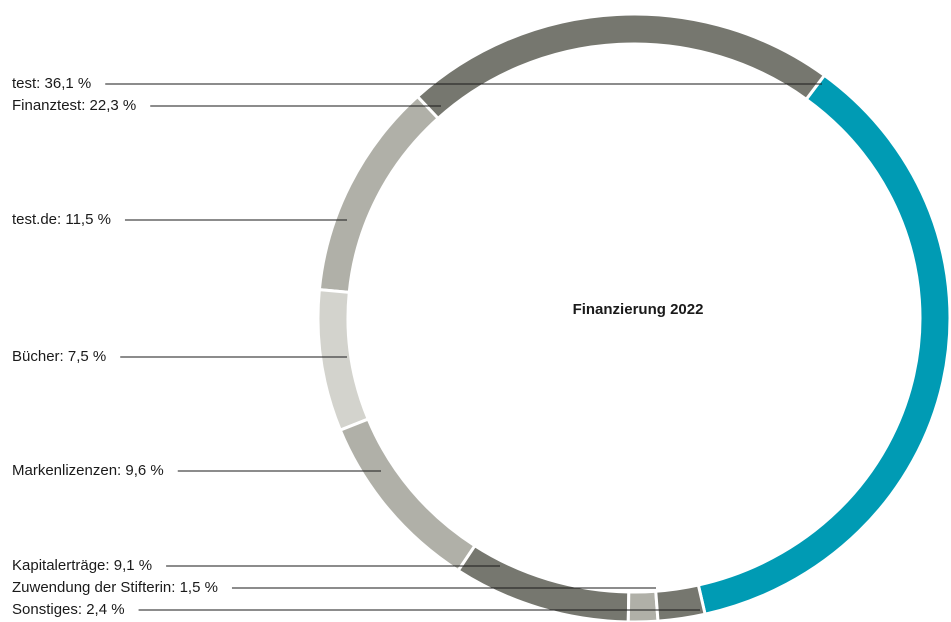 This screenshot has height=622, width=951. Describe the element at coordinates (82, 565) in the screenshot. I see `slice-label: Kapitalerträge: 9,1 %` at that location.